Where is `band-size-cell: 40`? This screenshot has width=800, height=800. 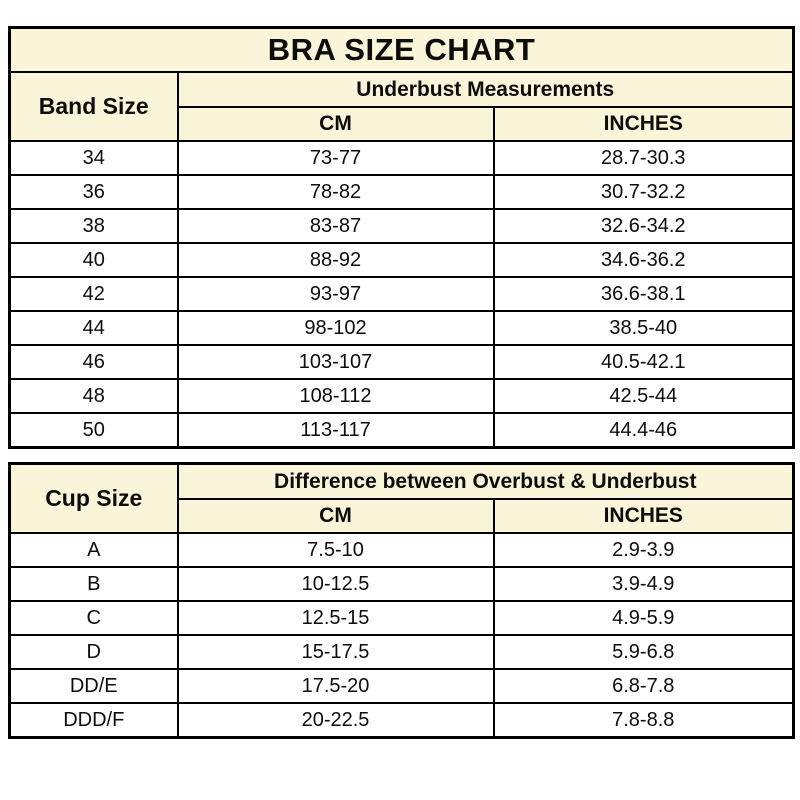
band-size-cell: 40 is located at coordinates (93, 260).